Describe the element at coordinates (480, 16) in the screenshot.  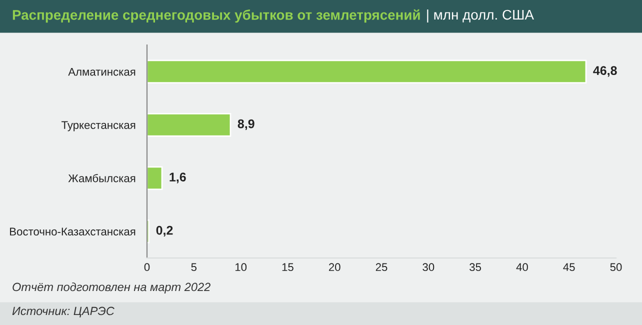
I see `chart-subtitle: | млн долл. США` at that location.